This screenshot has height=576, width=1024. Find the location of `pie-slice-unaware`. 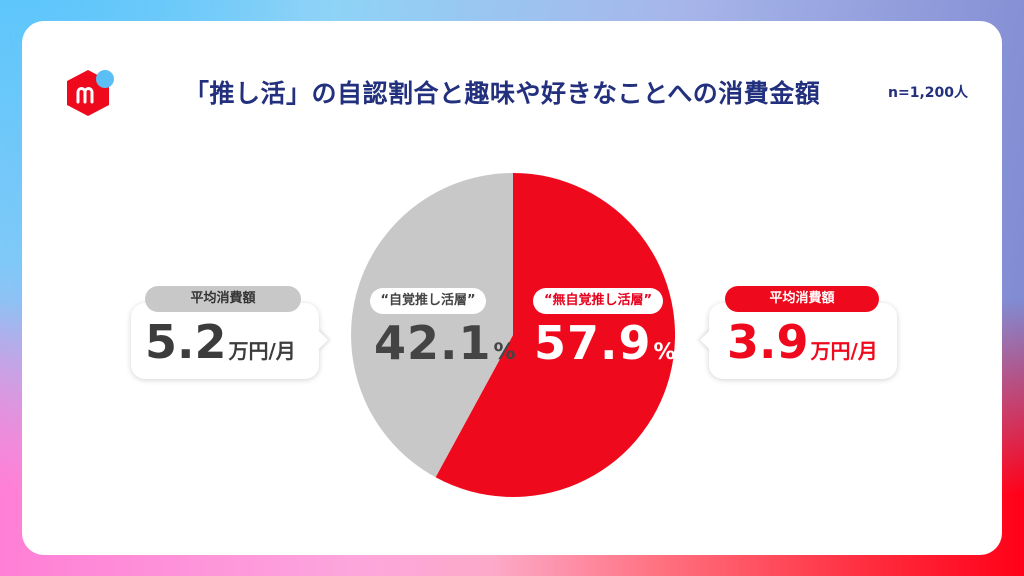

pie-slice-unaware is located at coordinates (555, 335).